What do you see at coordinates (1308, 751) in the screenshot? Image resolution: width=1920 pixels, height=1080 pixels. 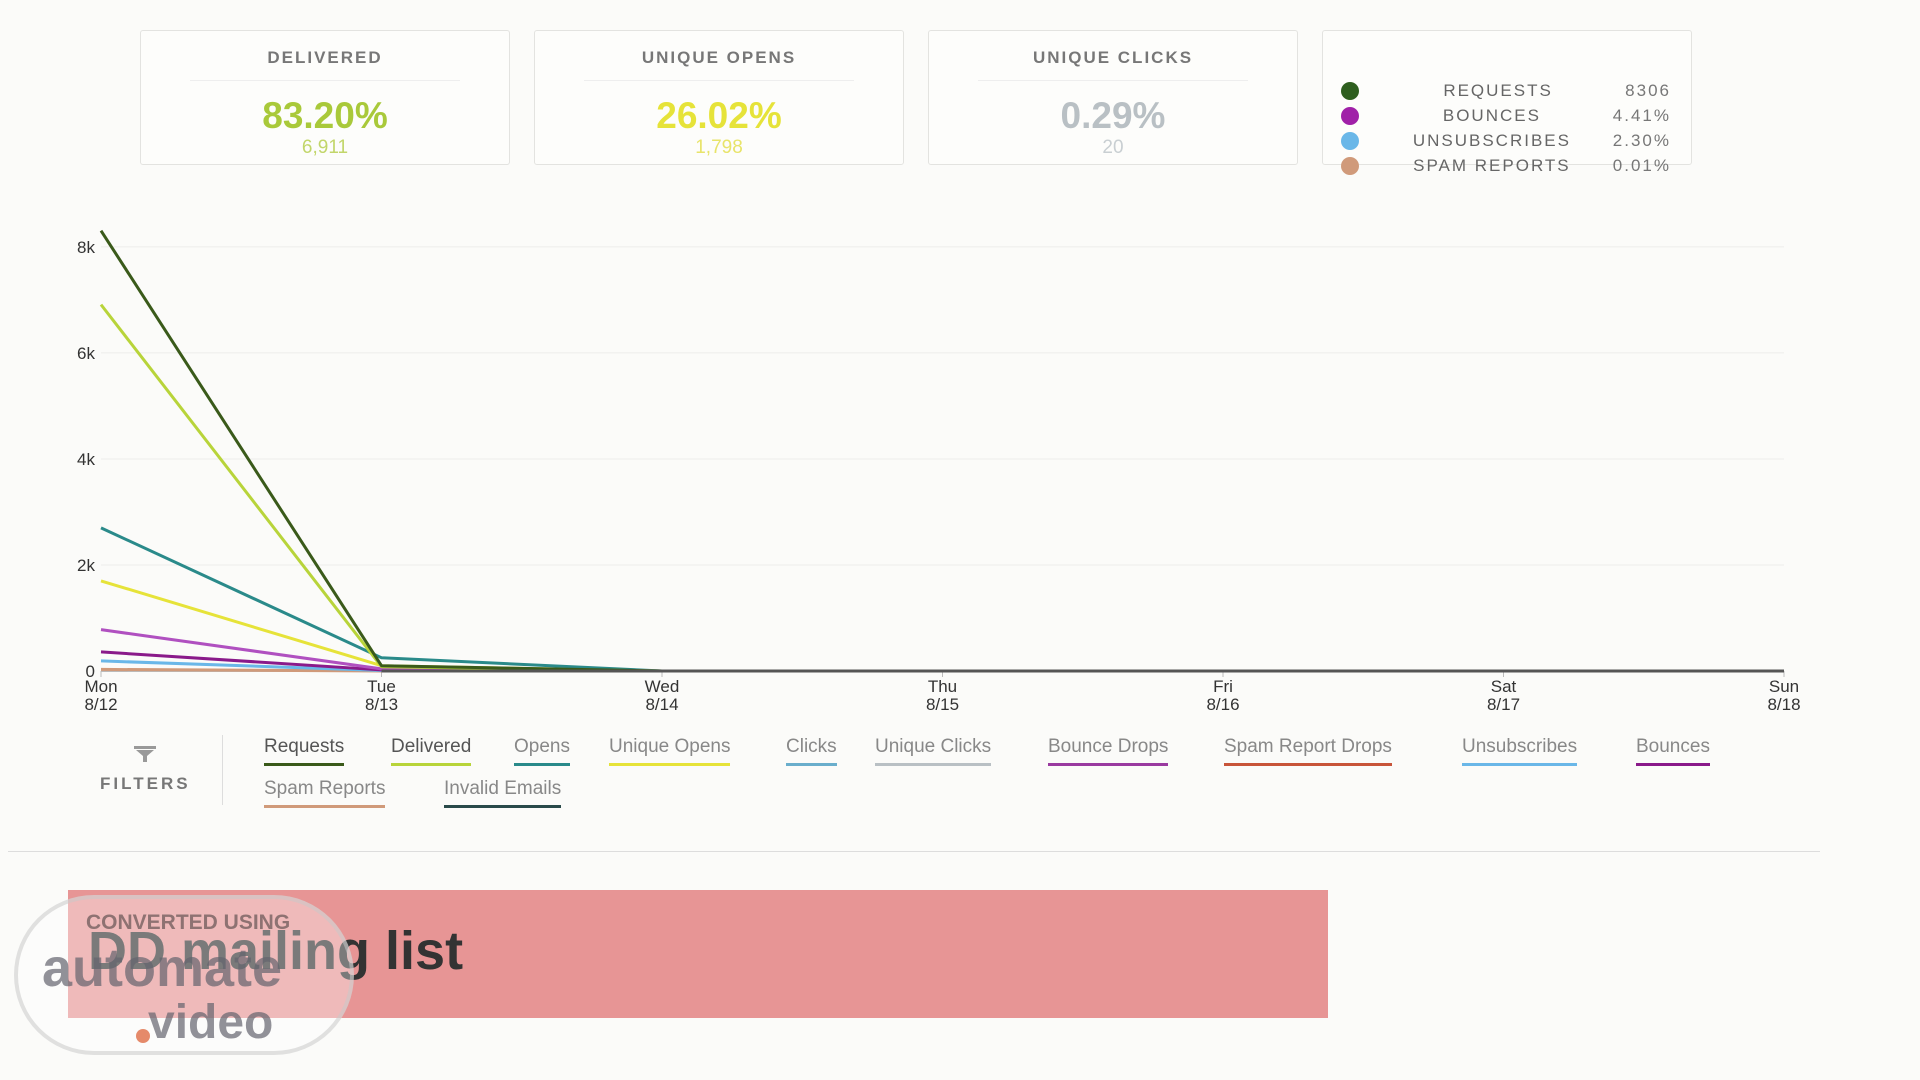 I see `filter-spam-report-drops: Spam Report Drops` at bounding box center [1308, 751].